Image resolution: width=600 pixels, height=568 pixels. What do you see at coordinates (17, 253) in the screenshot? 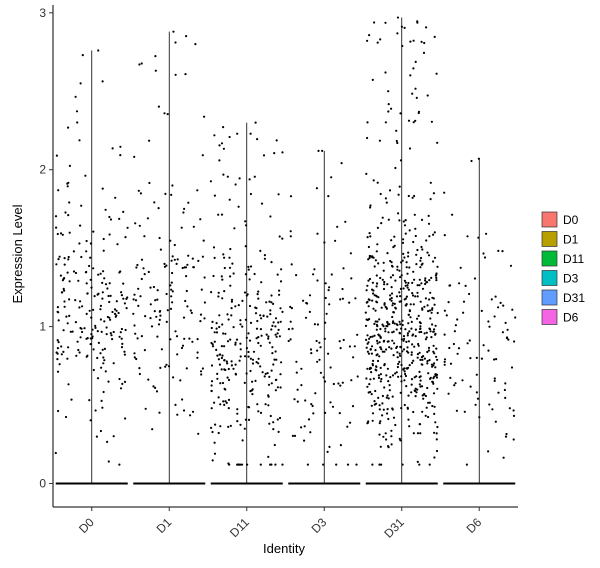
I see `y-axis-title: Expression Level` at bounding box center [17, 253].